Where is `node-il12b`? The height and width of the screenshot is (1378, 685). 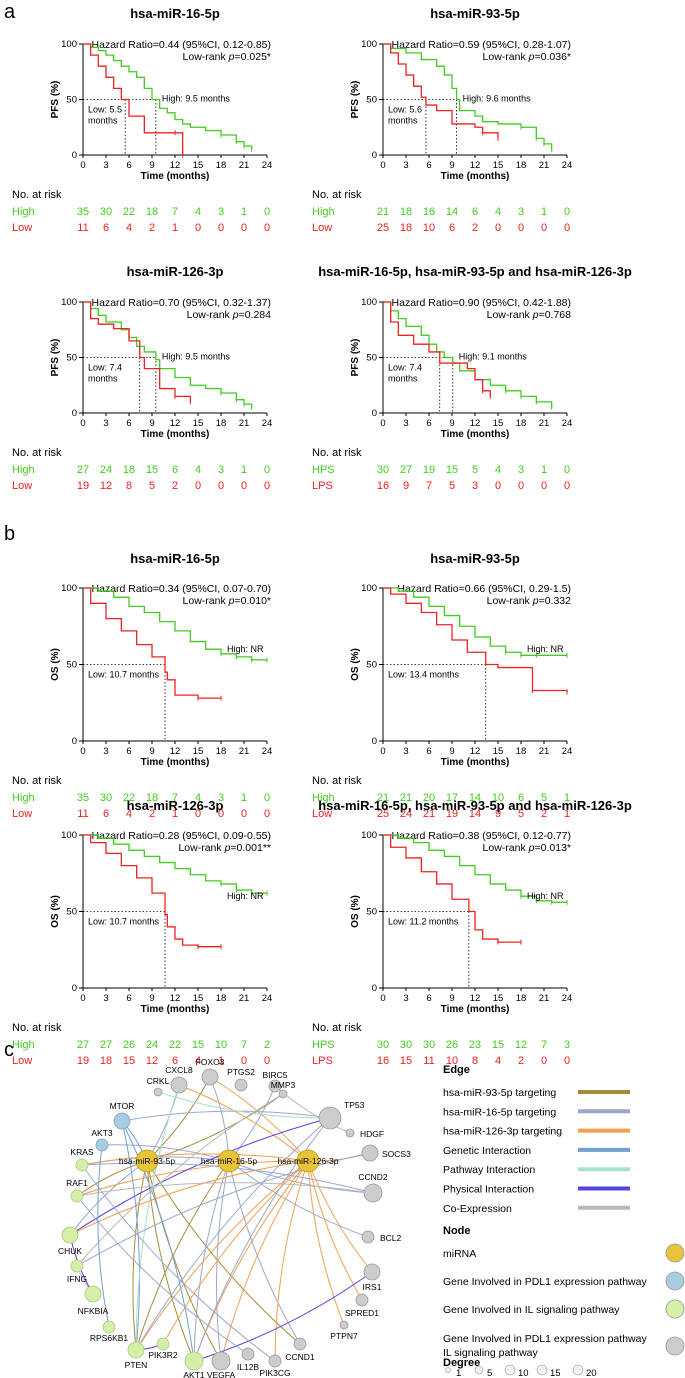 node-il12b is located at coordinates (248, 1354).